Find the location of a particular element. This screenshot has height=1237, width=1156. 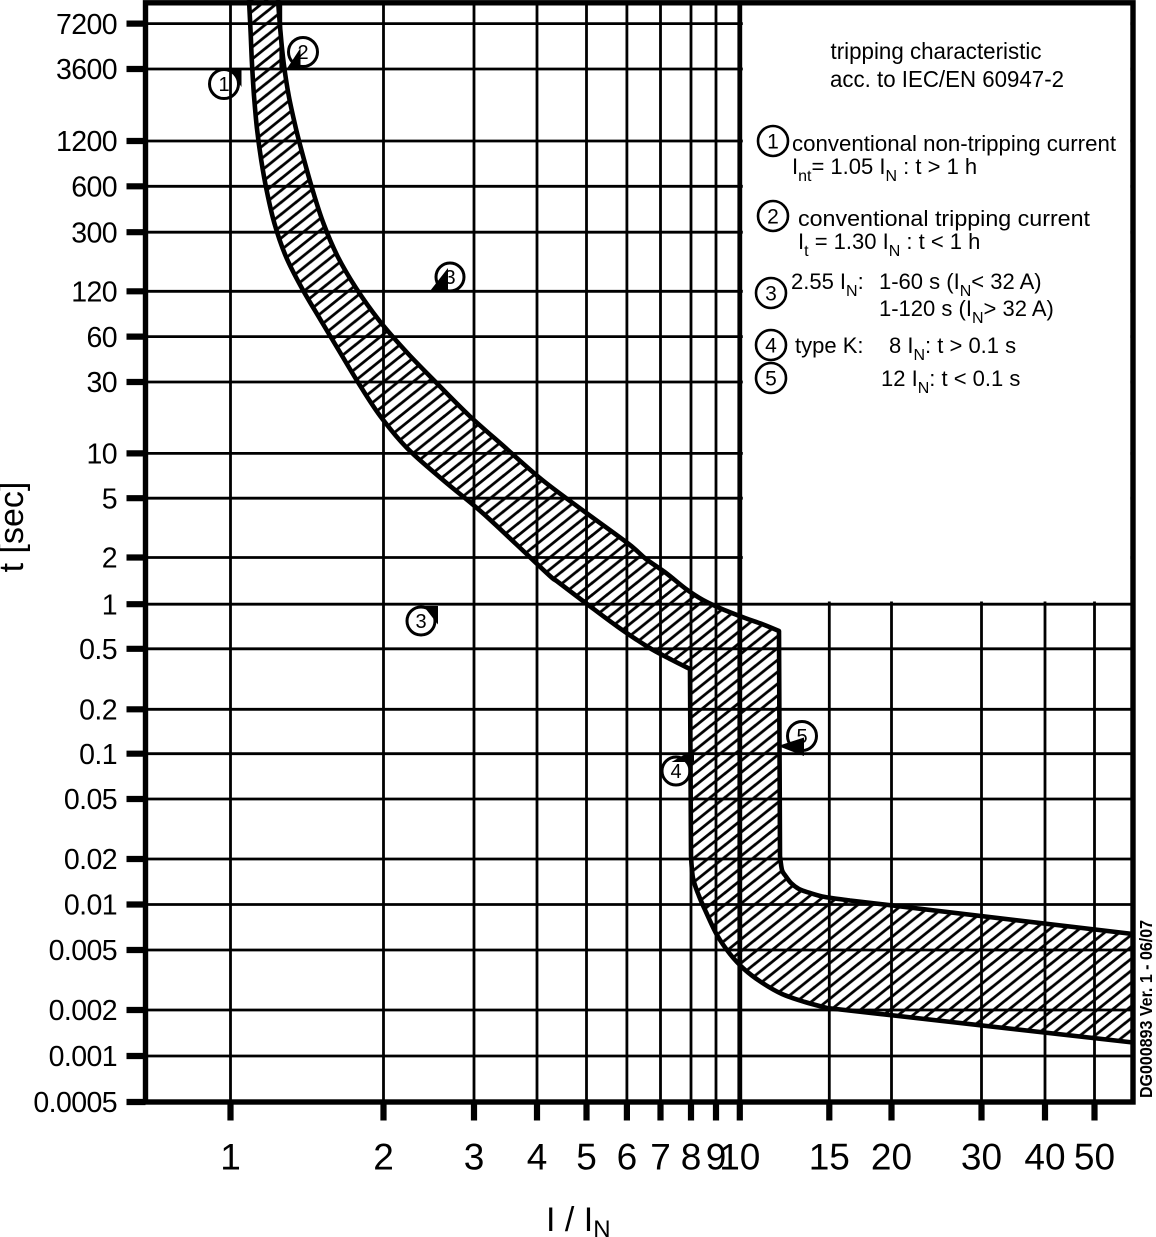

svg-text: 0.2 is located at coordinates (98, 711).